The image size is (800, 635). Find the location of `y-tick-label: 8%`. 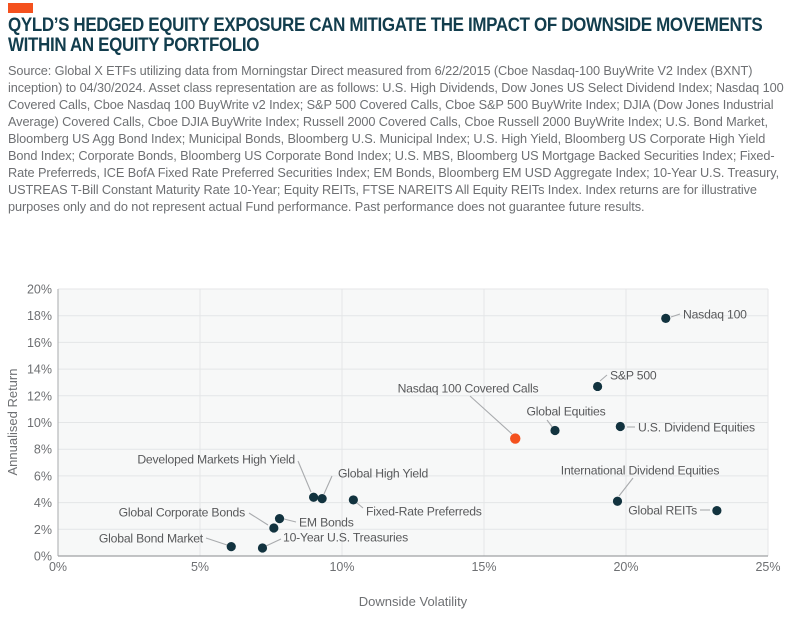

y-tick-label: 8% is located at coordinates (43, 450).